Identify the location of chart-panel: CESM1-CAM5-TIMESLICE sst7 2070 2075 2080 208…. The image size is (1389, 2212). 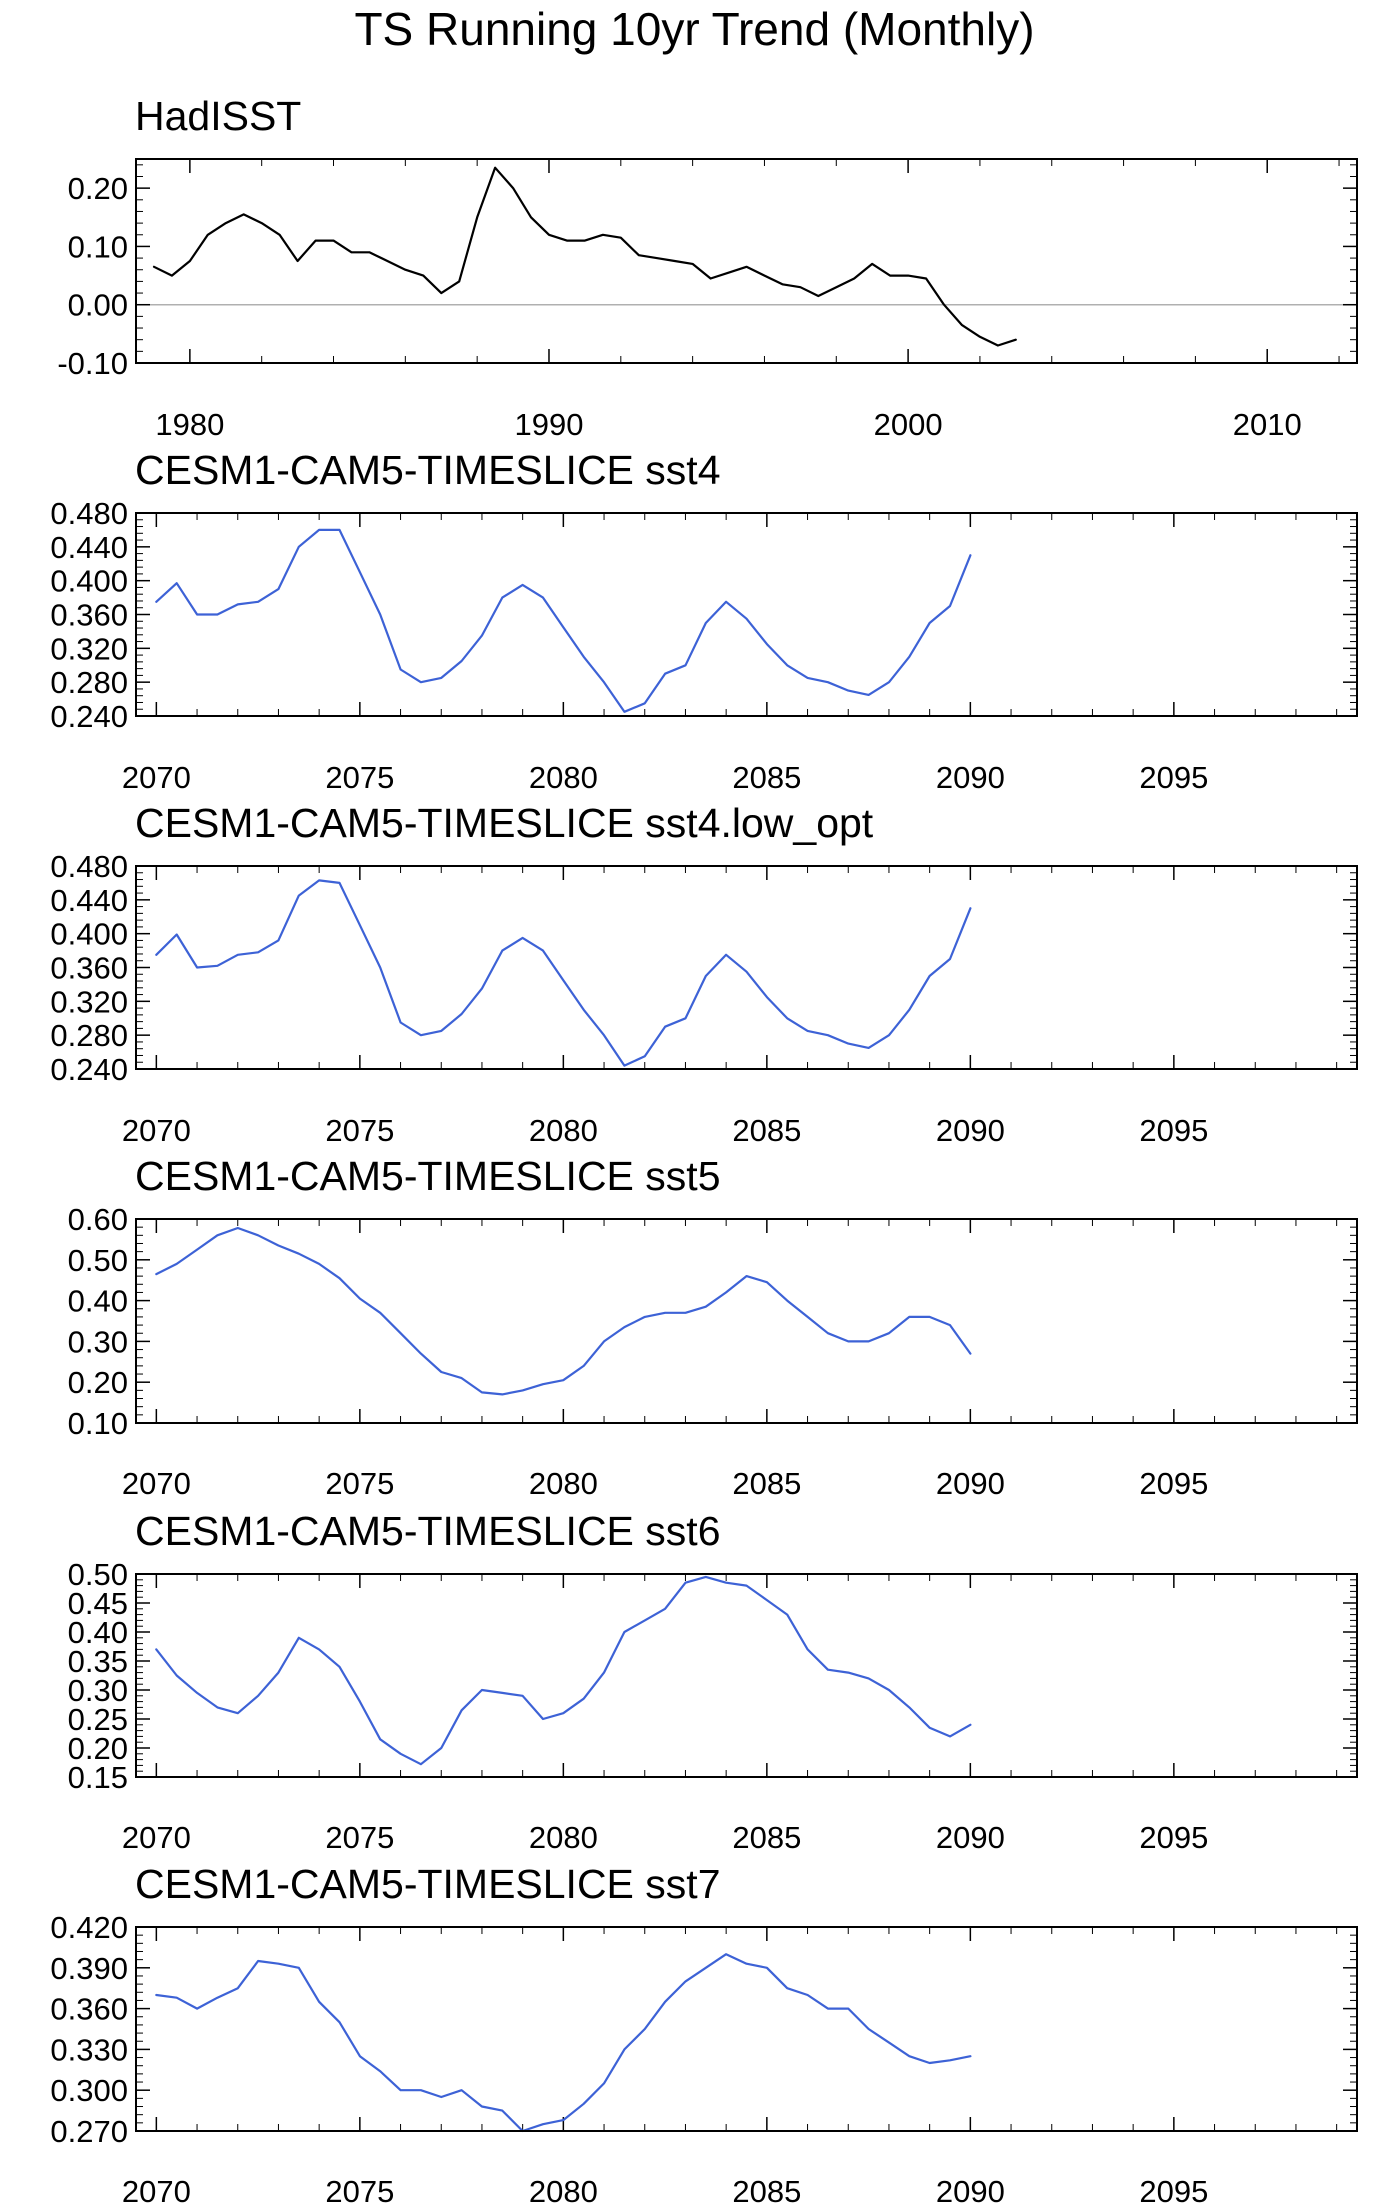
(704, 2035).